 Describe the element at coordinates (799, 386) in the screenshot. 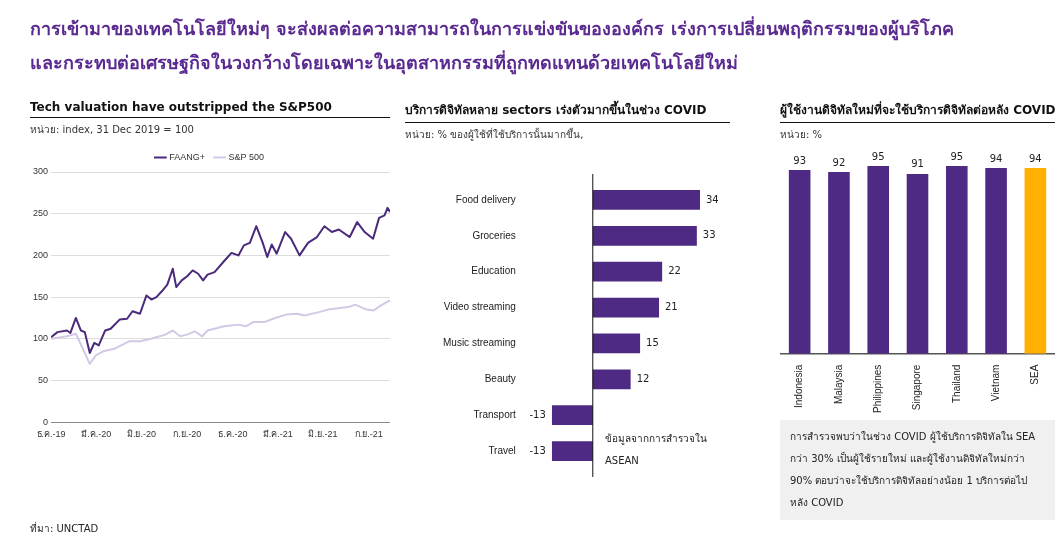

I see `x-tick-label: Indonesia` at that location.